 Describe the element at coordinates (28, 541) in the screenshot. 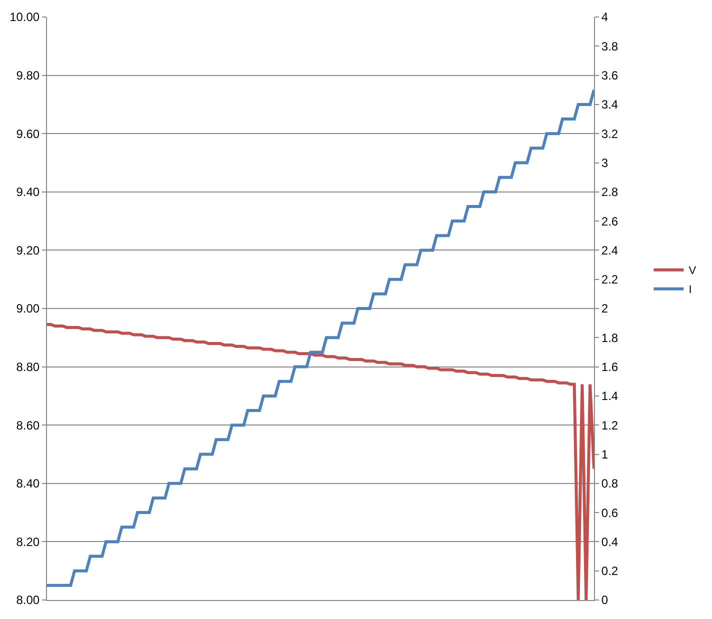

I see `y-tick-label: 8.20` at that location.